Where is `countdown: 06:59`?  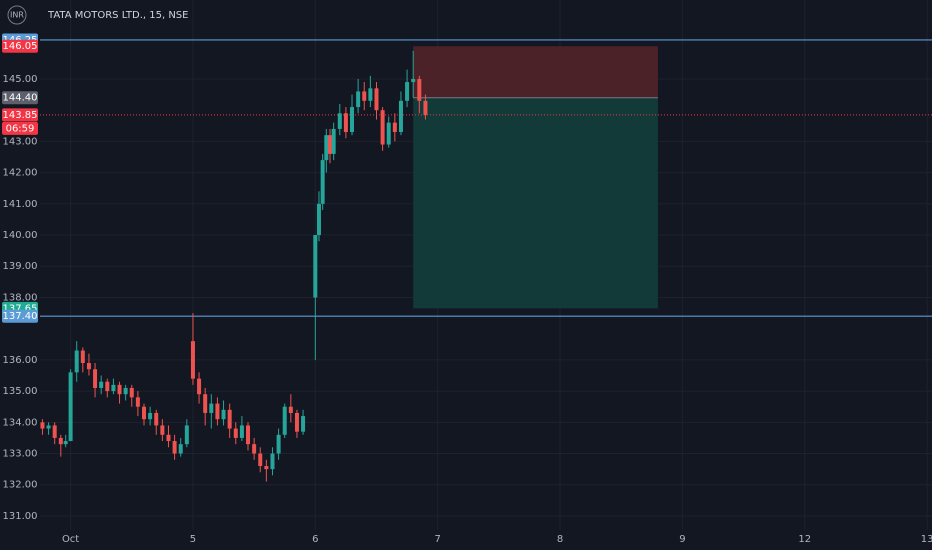
countdown: 06:59 is located at coordinates (20, 128).